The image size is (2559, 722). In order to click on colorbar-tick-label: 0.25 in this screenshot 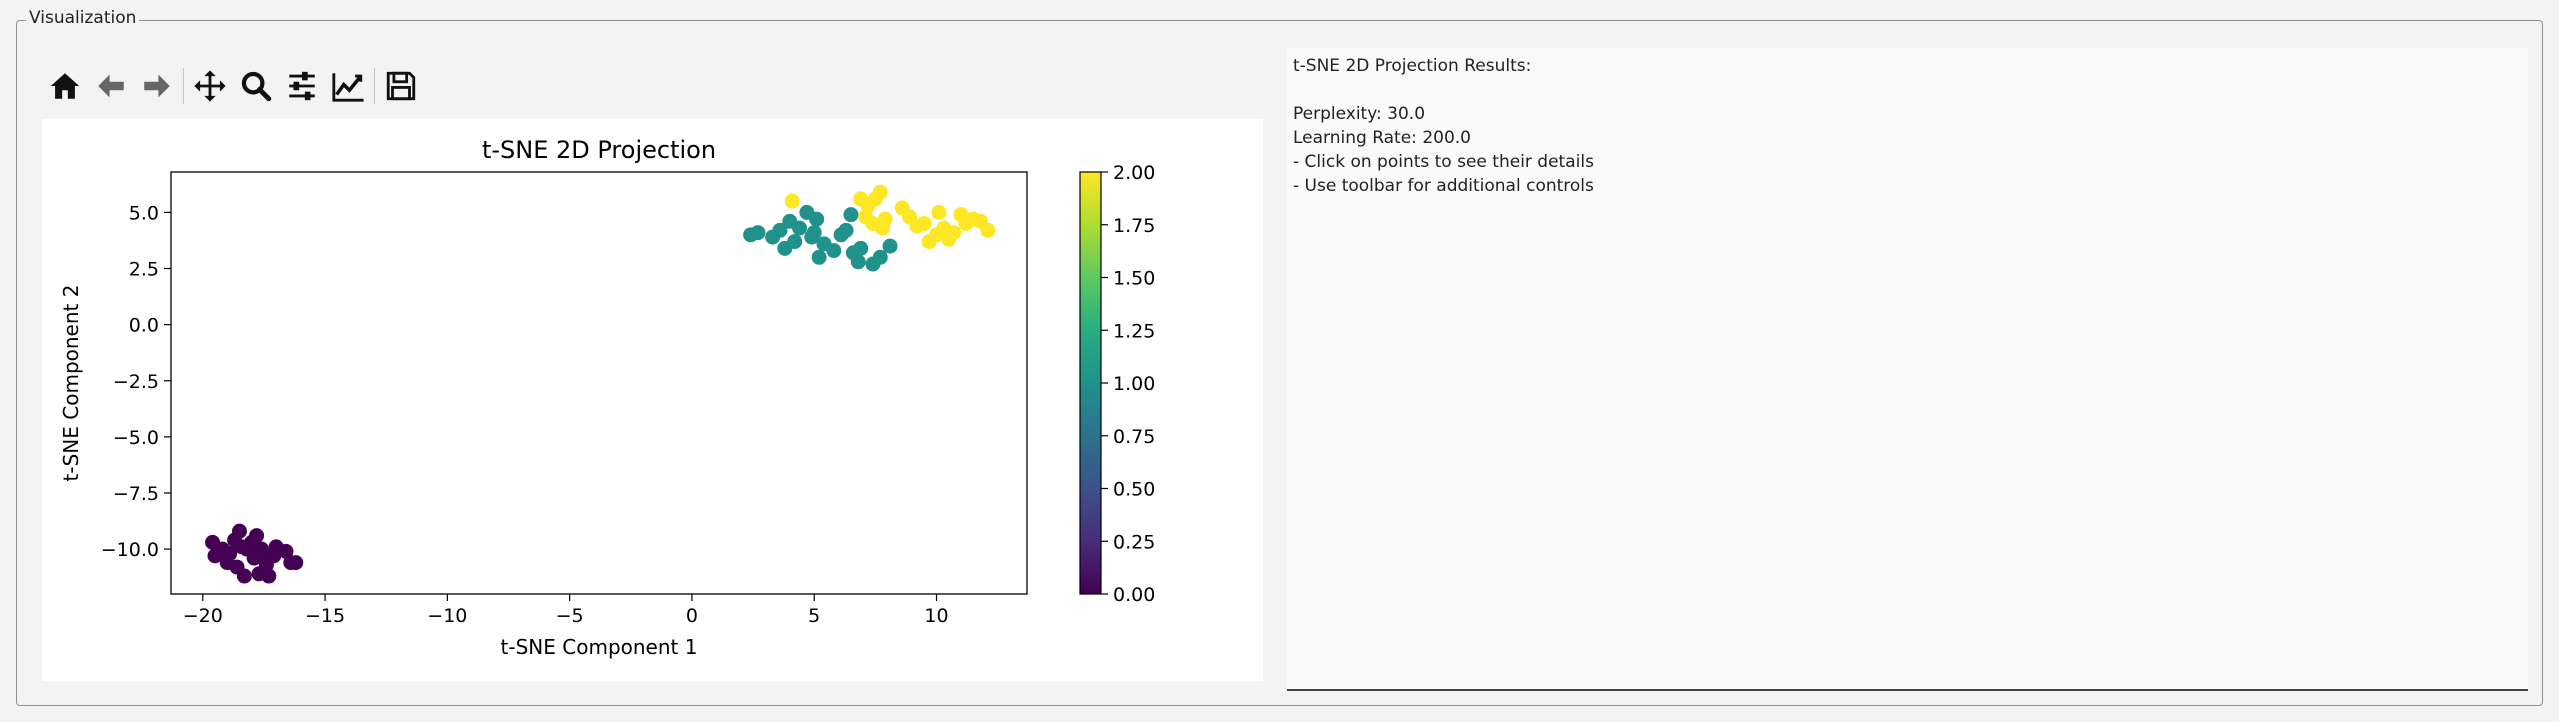, I will do `click(1134, 542)`.